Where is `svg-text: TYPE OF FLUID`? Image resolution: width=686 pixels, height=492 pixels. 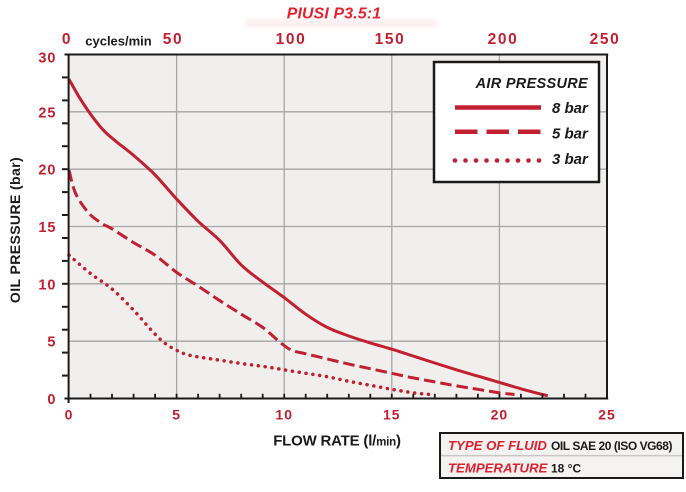
svg-text: TYPE OF FLUID is located at coordinates (497, 445).